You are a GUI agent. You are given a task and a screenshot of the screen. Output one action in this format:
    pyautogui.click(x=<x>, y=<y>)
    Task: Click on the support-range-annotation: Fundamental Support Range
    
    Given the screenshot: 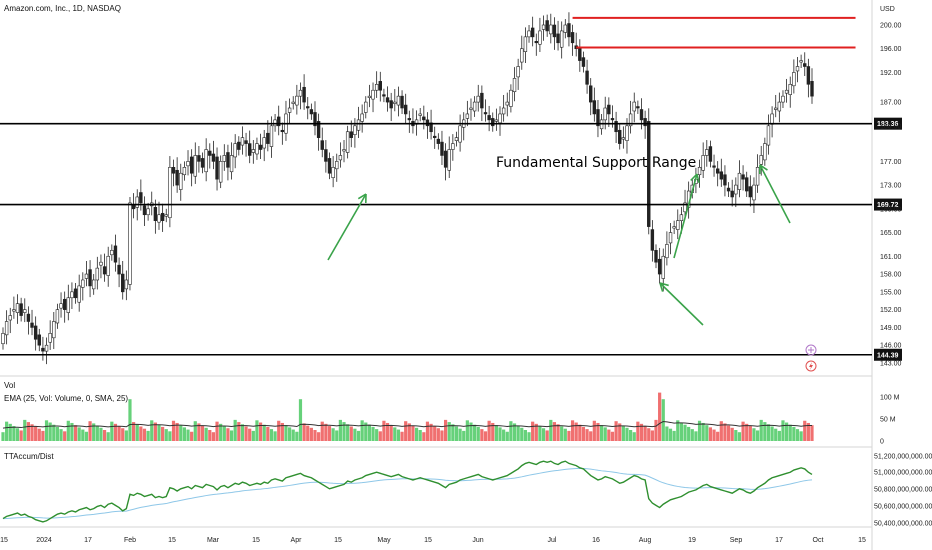 What is the action you would take?
    pyautogui.click(x=596, y=163)
    